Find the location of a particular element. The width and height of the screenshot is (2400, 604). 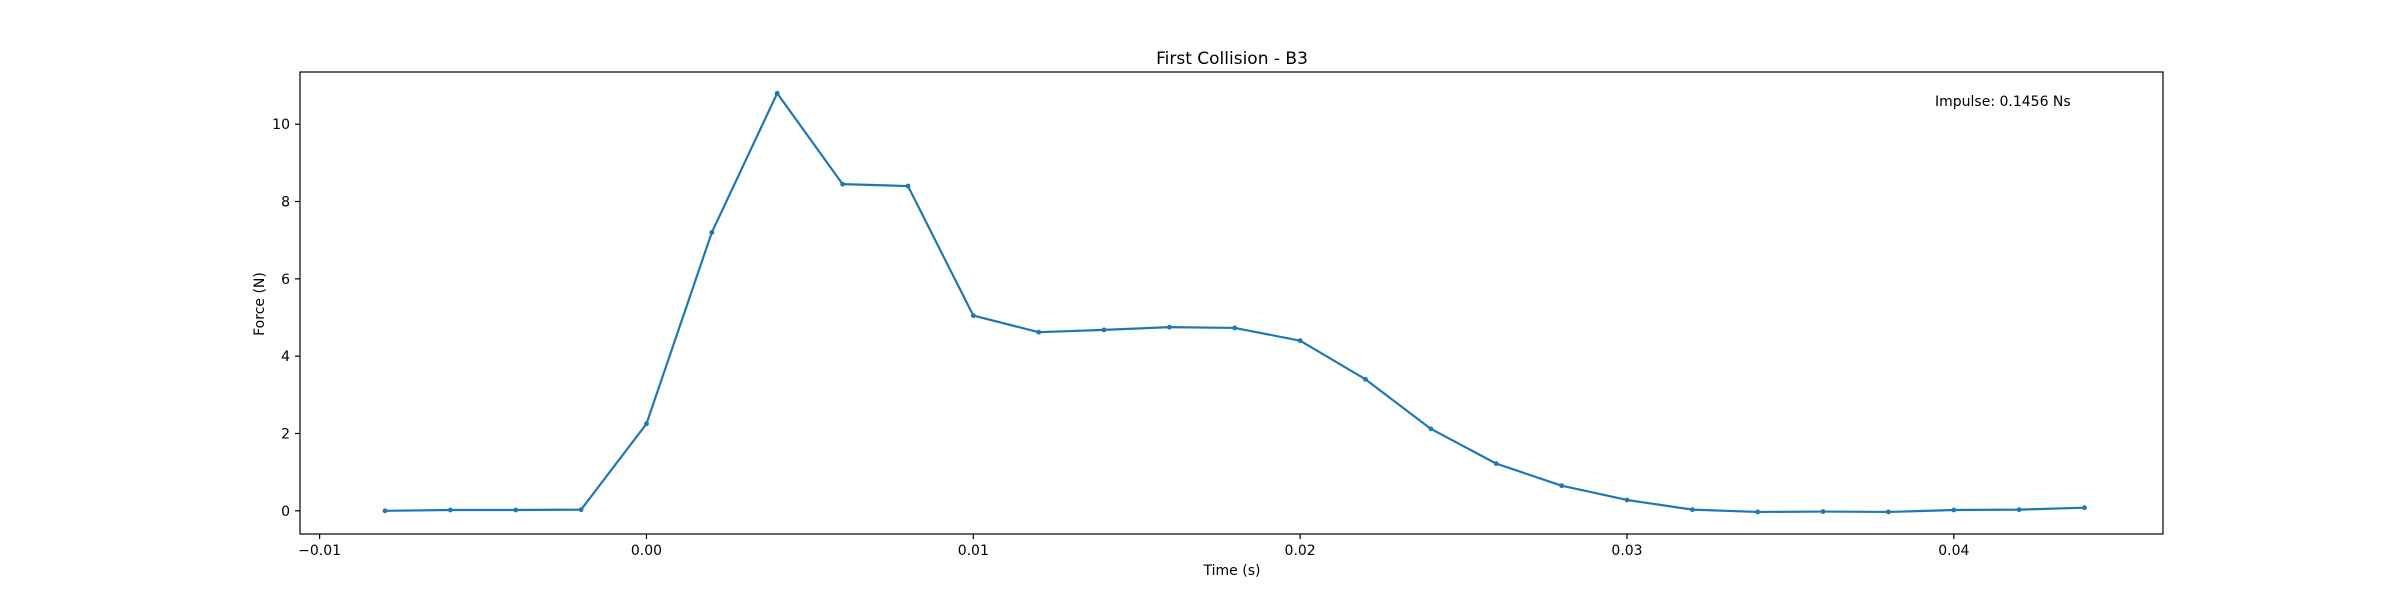

x-tick-label: 0.03 is located at coordinates (1626, 551).